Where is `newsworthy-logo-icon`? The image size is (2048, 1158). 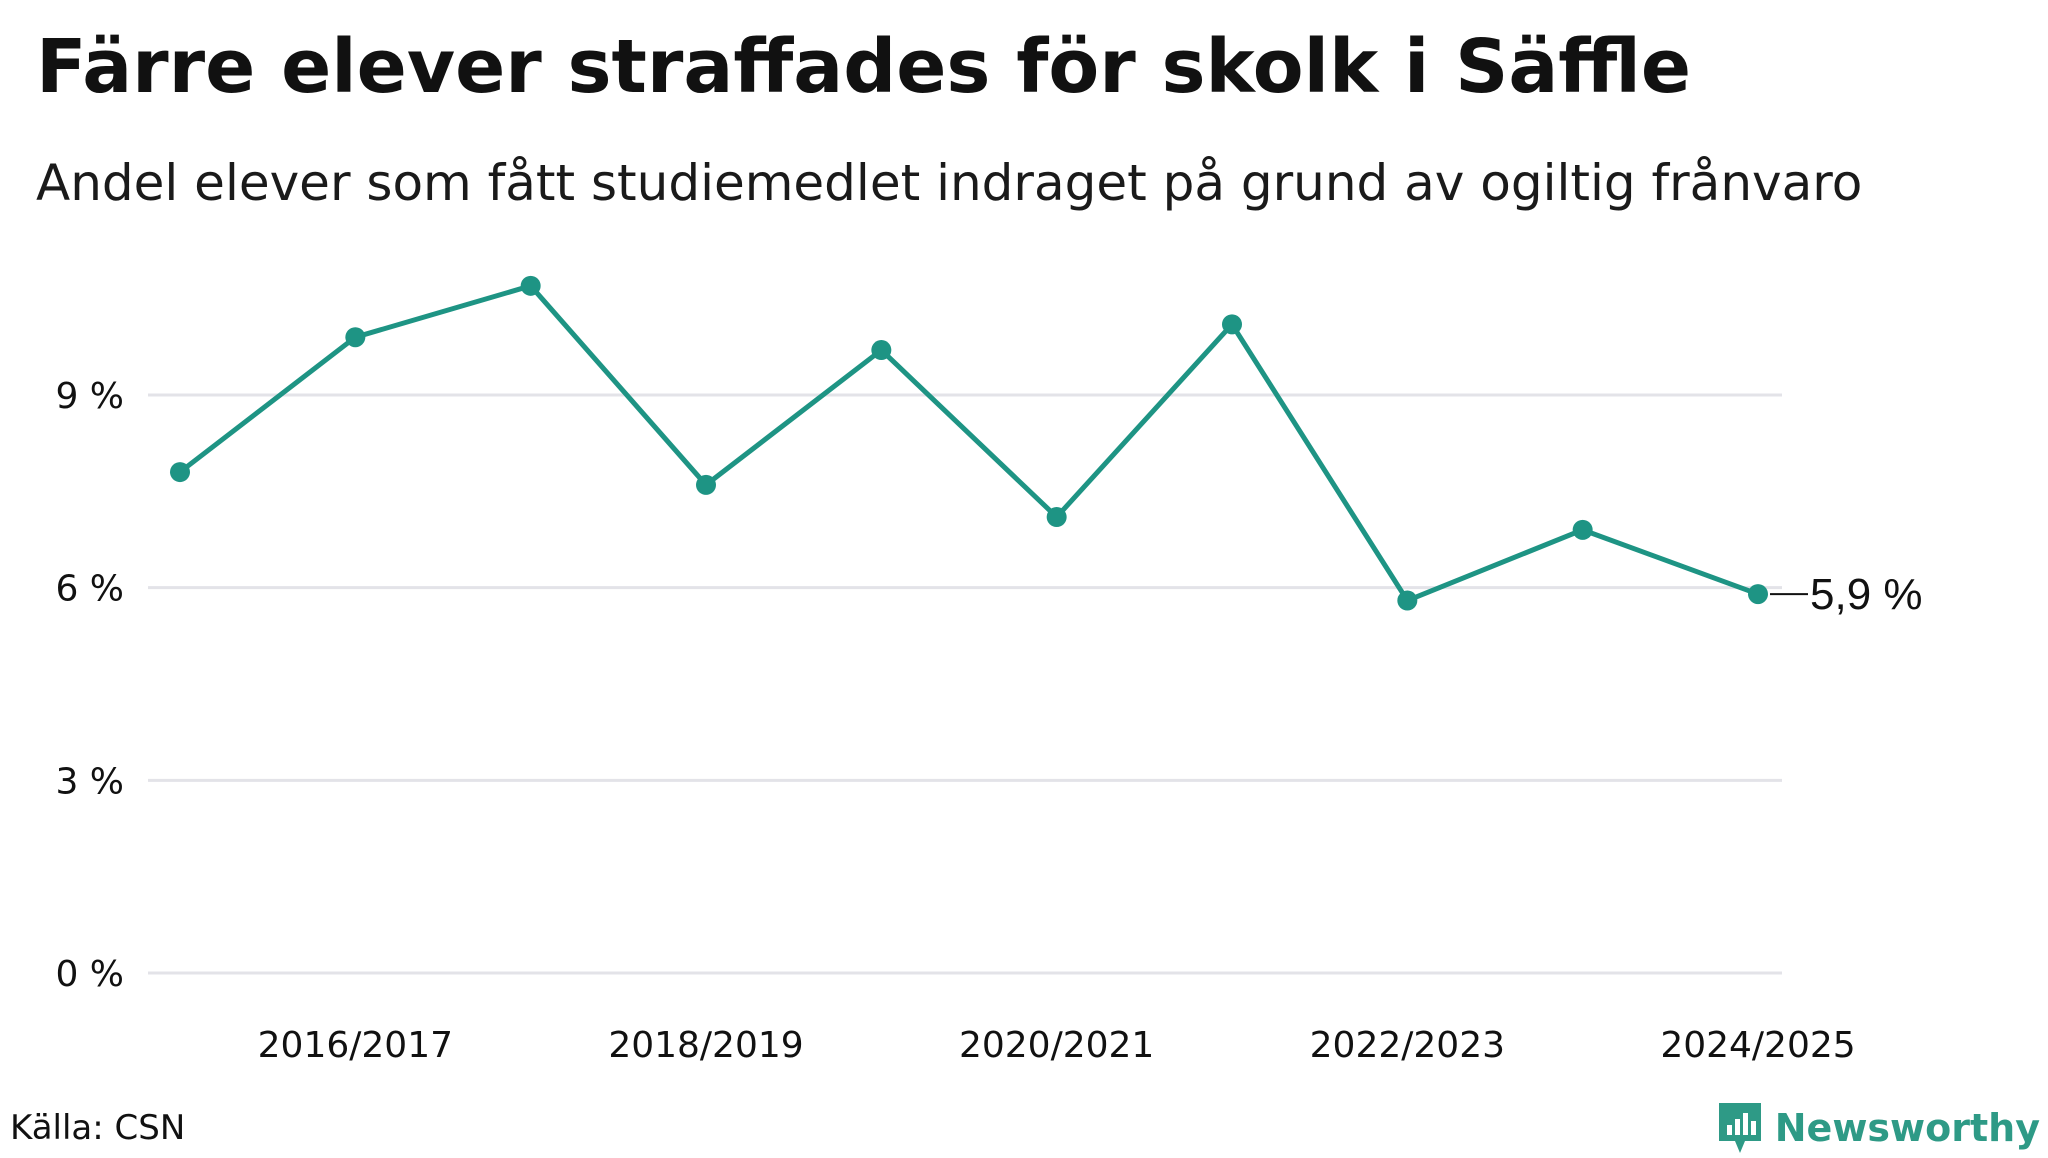
newsworthy-logo-icon is located at coordinates (1739, 1128).